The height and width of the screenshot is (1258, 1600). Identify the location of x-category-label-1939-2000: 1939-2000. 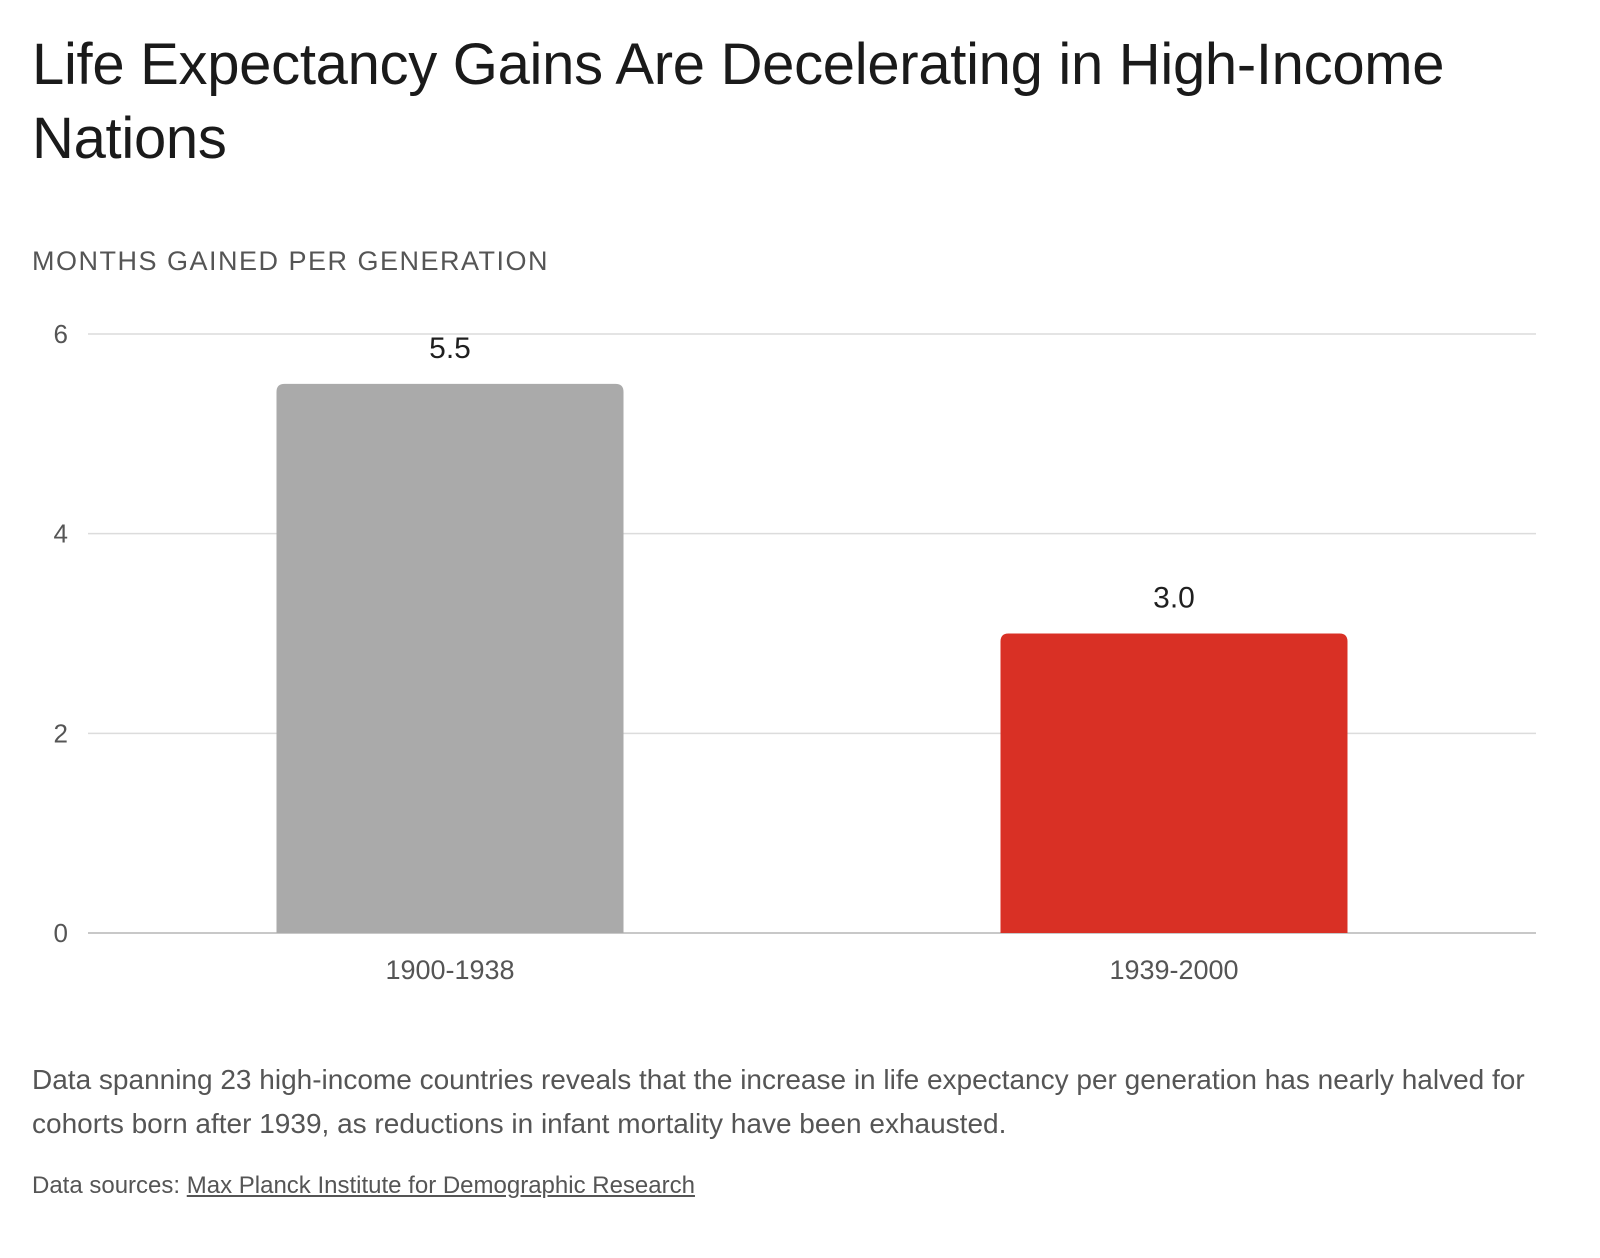
(1173, 970).